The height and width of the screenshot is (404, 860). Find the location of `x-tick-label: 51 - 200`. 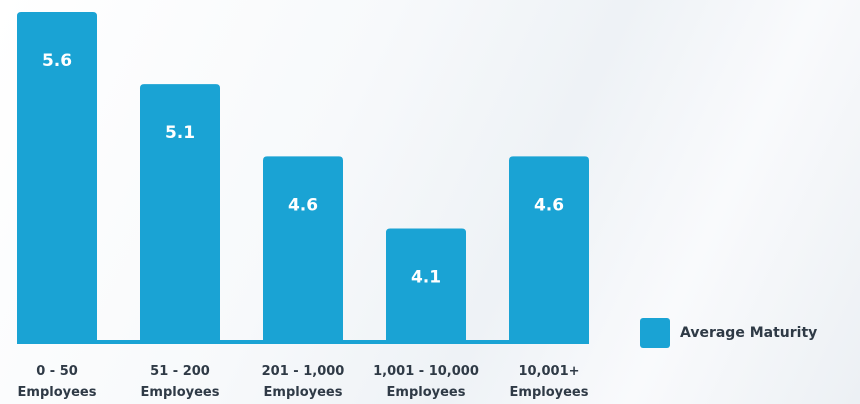

x-tick-label: 51 - 200 is located at coordinates (180, 371).